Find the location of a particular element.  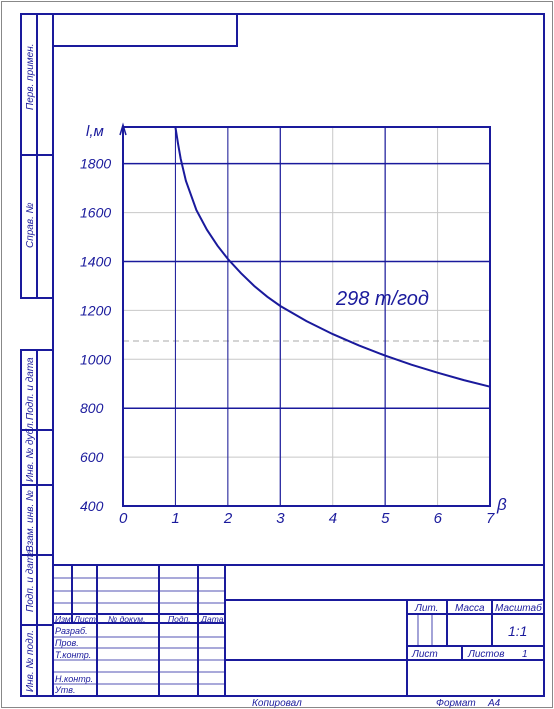

x-tick-label: 5 is located at coordinates (385, 518).